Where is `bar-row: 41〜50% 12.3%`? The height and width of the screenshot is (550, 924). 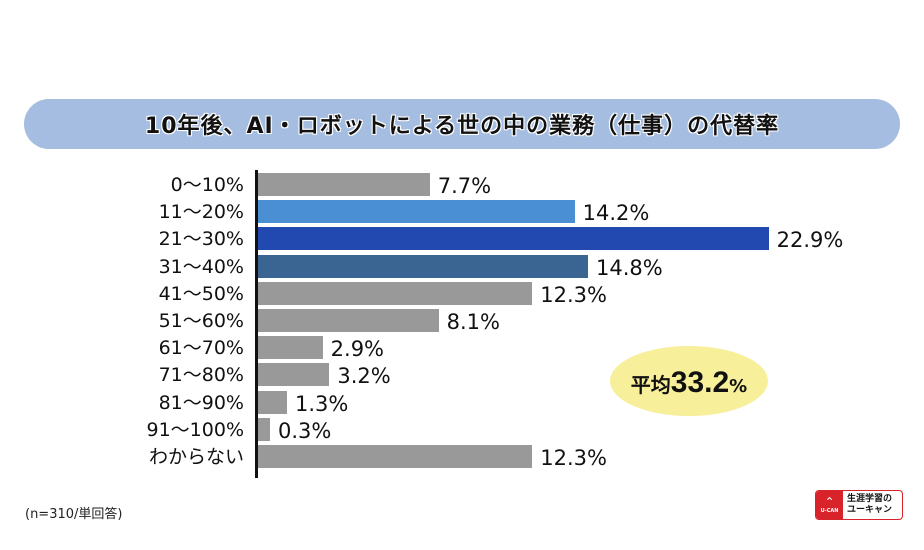
bar-row: 41〜50% 12.3% is located at coordinates (462, 294).